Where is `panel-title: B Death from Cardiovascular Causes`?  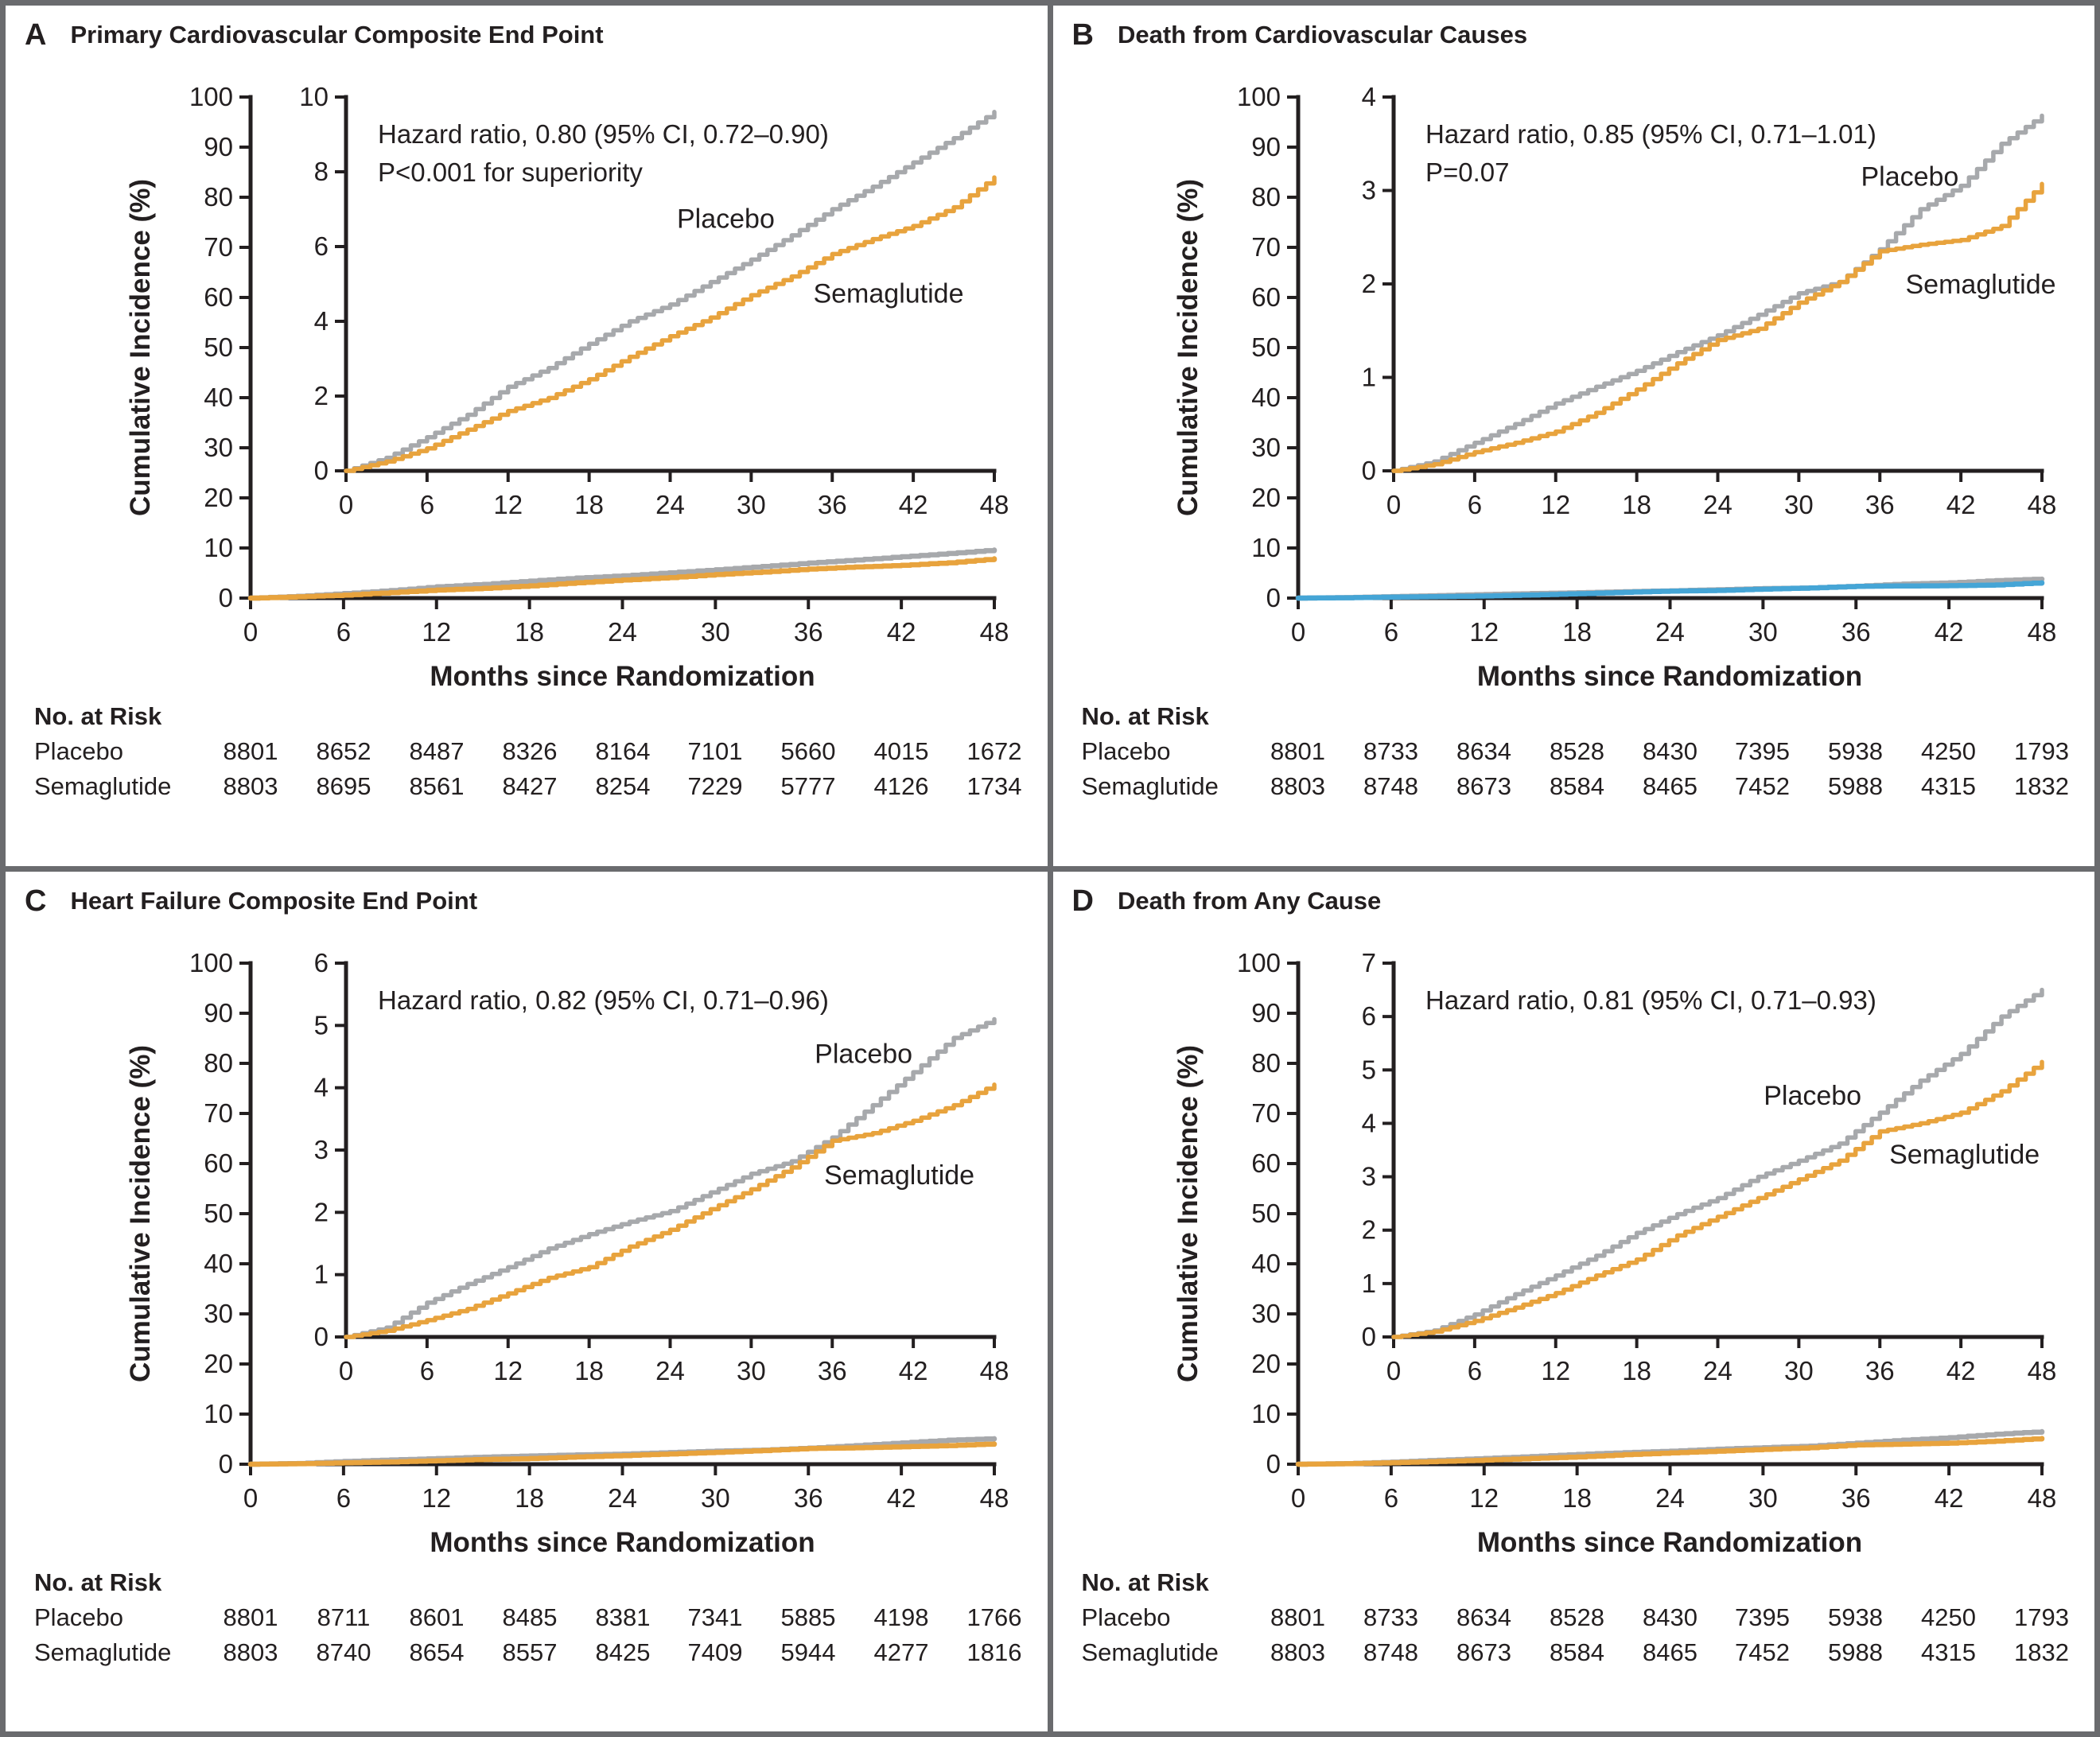
panel-title: B Death from Cardiovascular Causes is located at coordinates (1300, 35).